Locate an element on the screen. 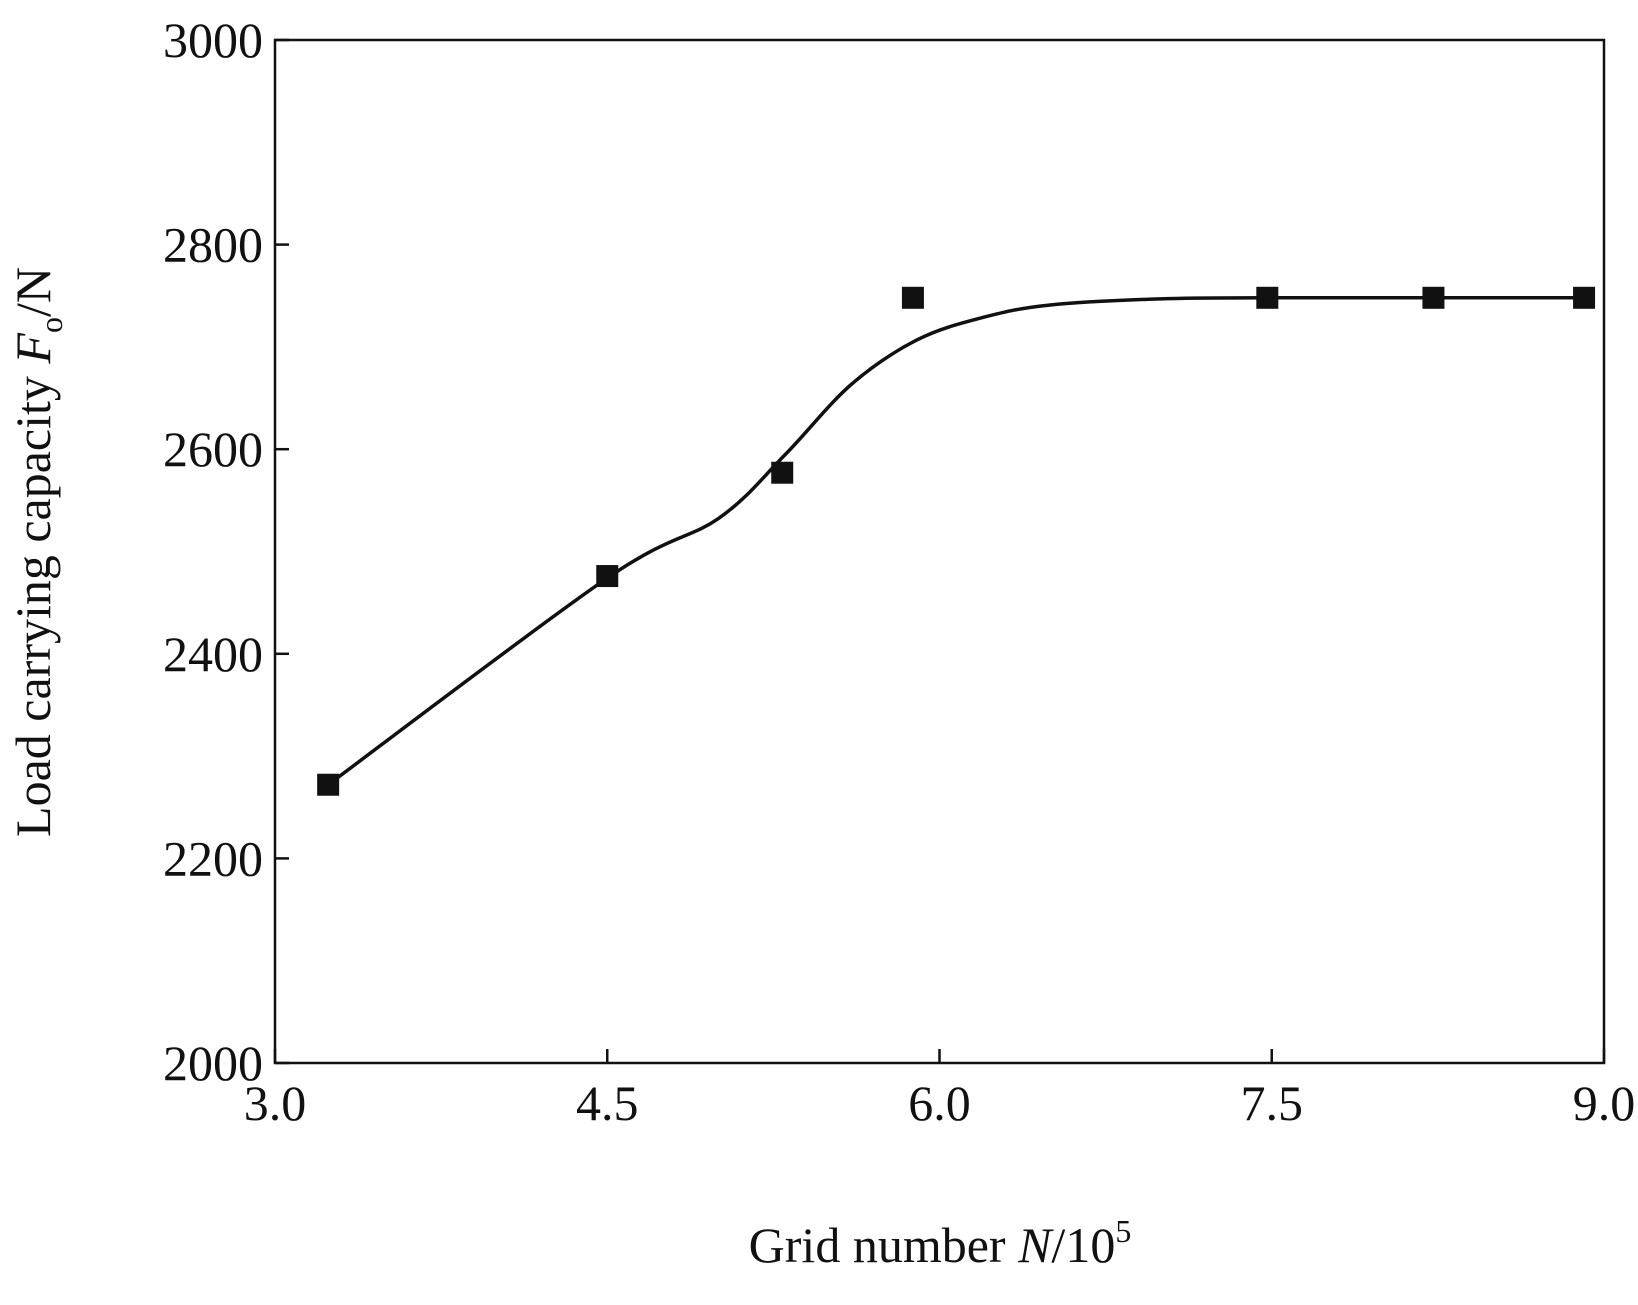 This screenshot has width=1638, height=1305. y-axis-label: Load carrying capacity Fo/N is located at coordinates (37, 552).